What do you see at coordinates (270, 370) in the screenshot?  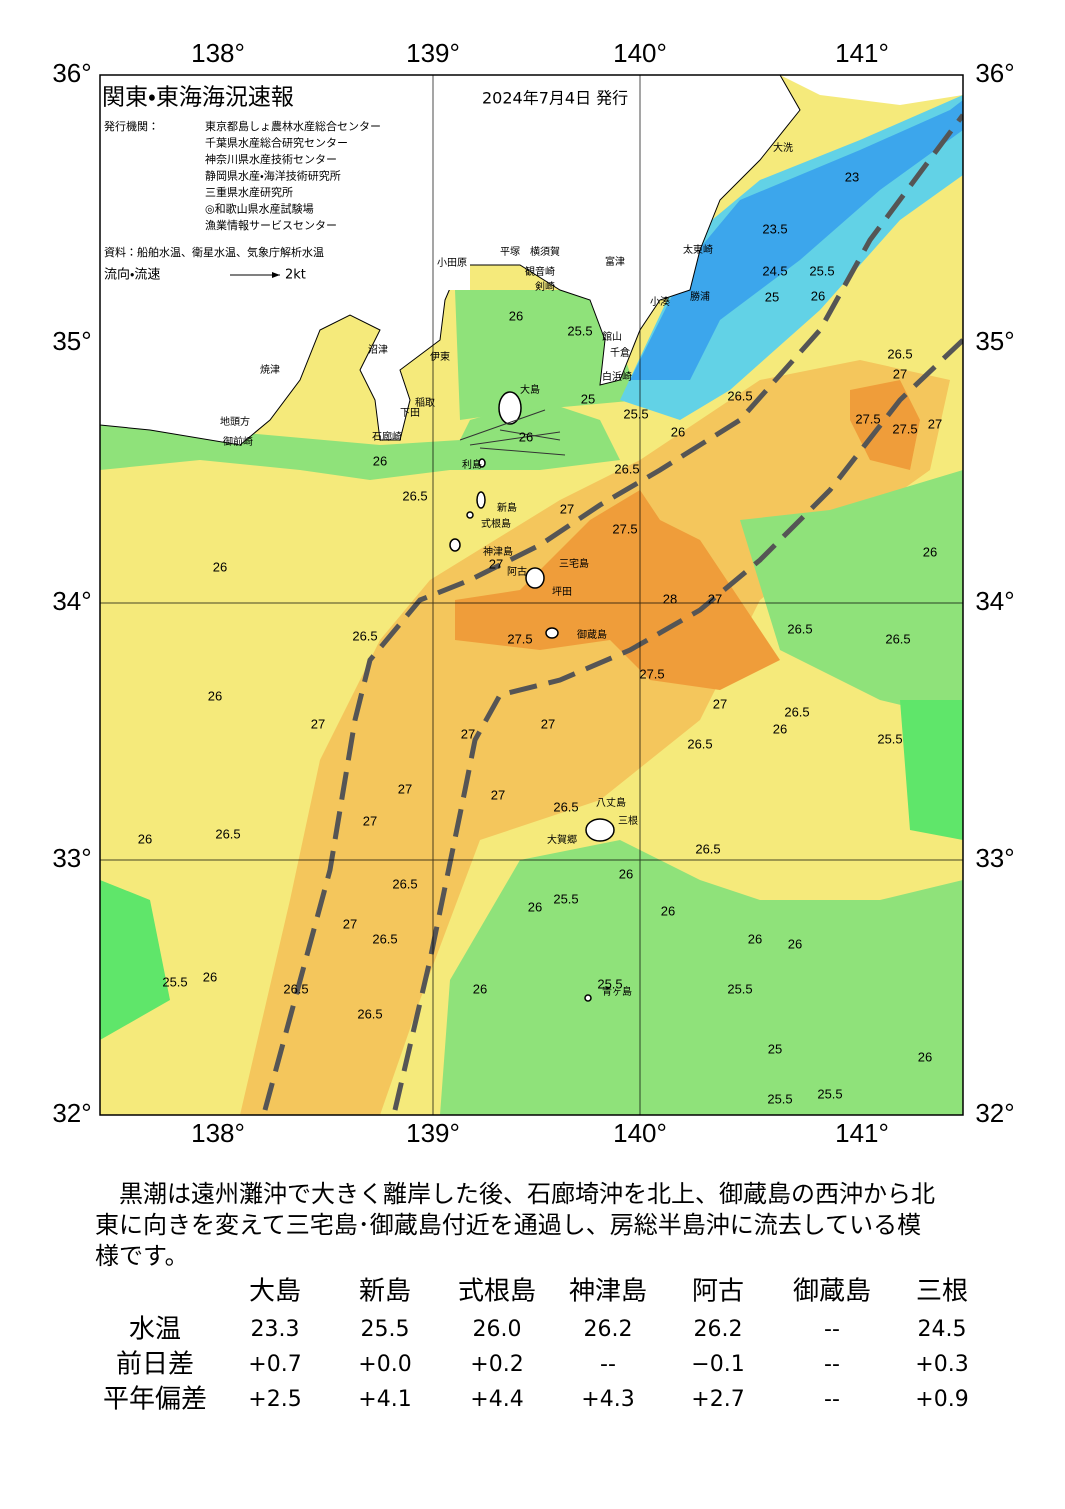 I see `place-name: 焼津` at bounding box center [270, 370].